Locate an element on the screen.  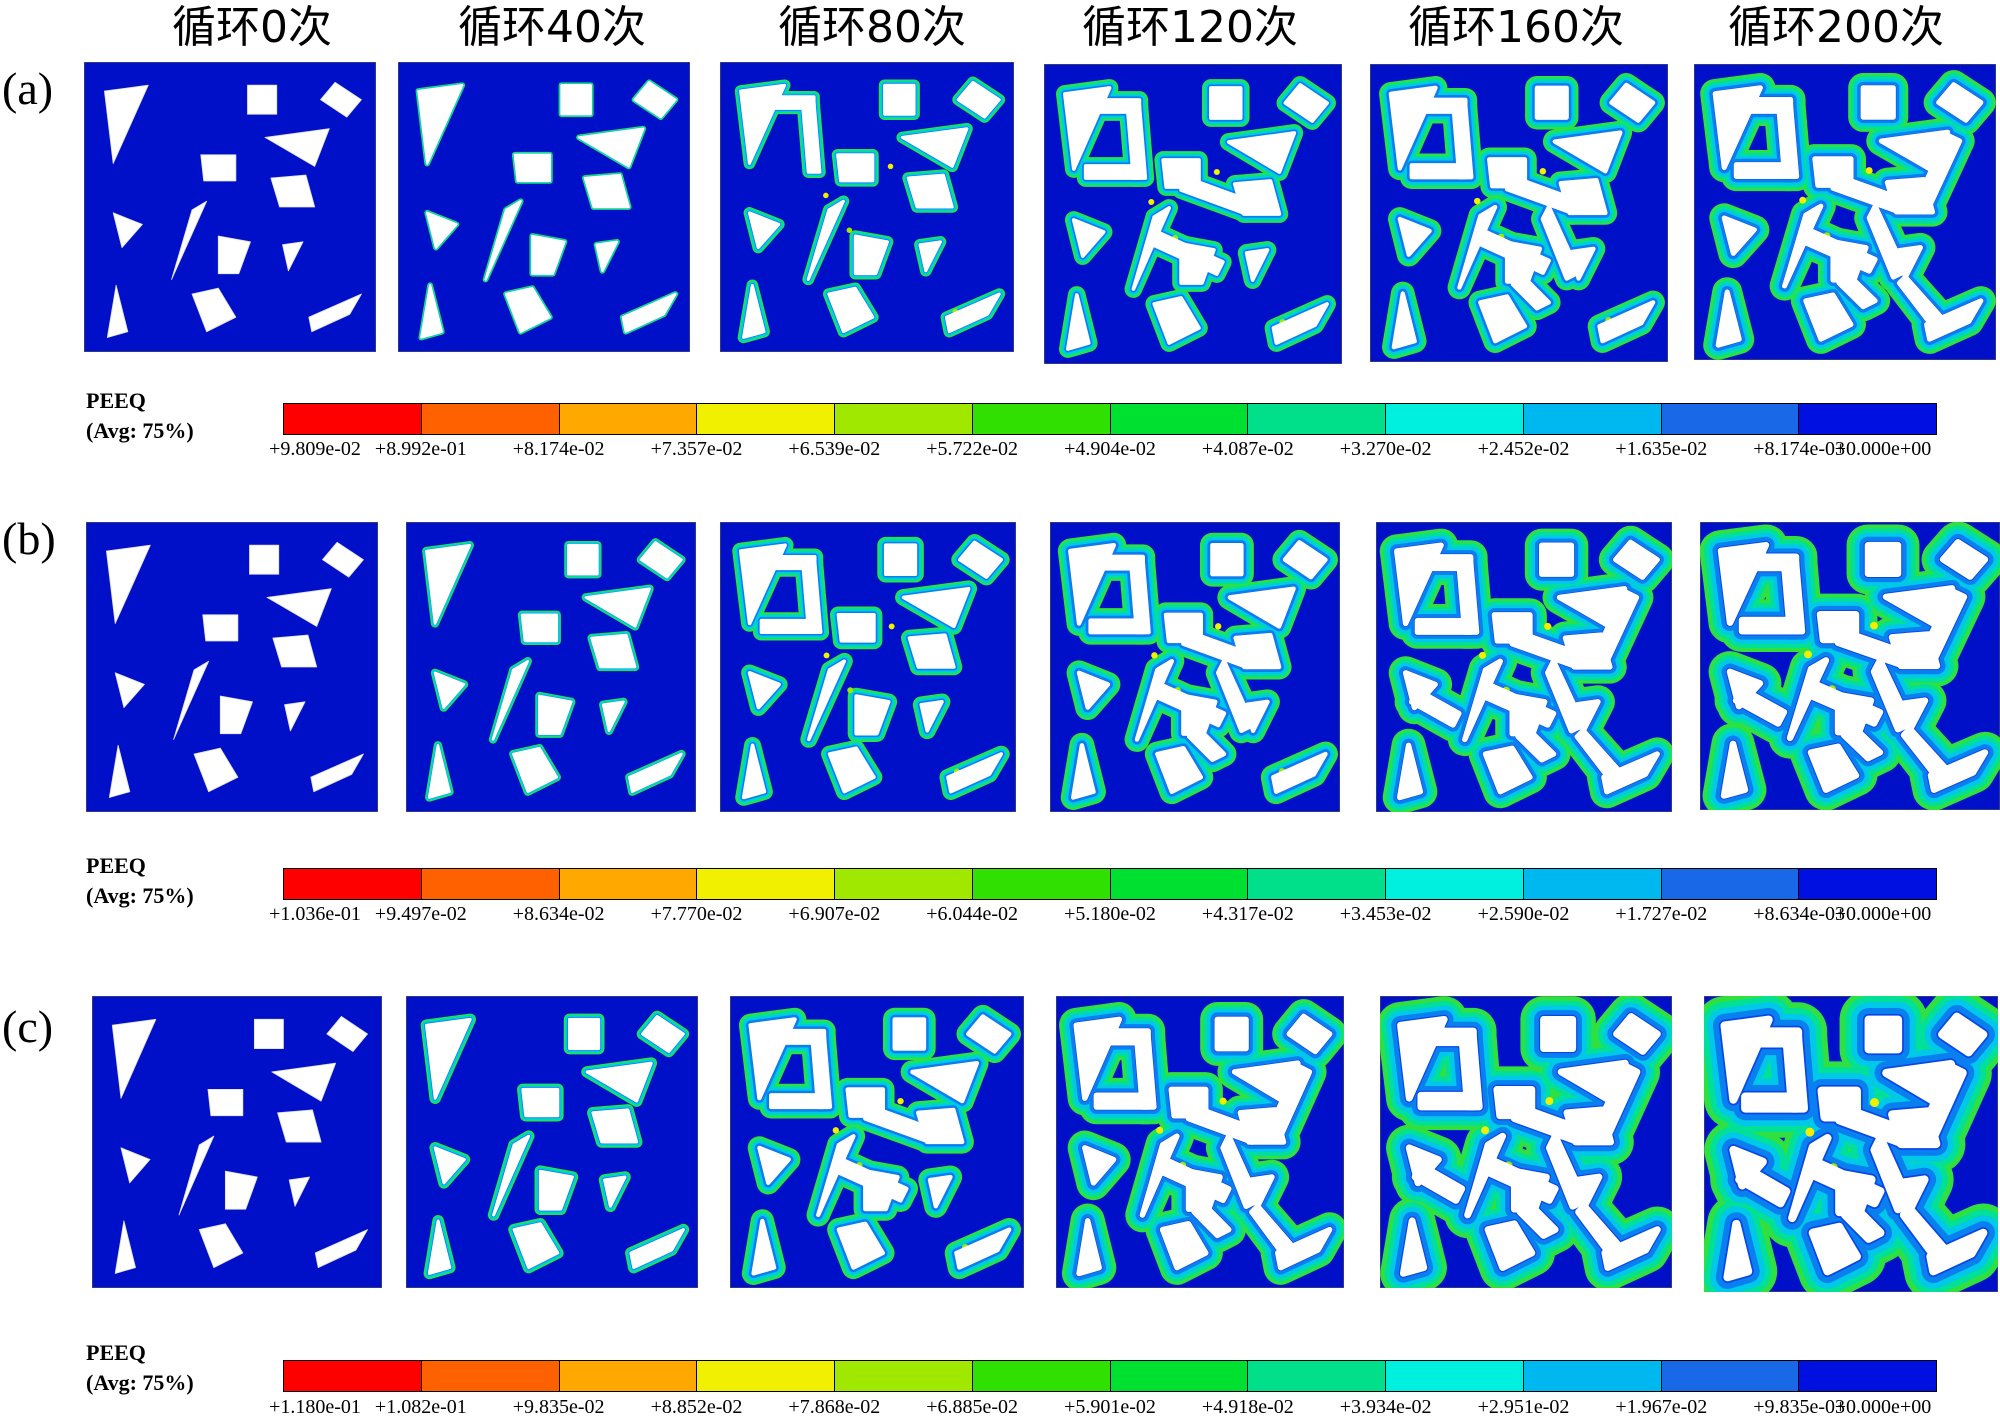
column-title-1: 循环40次 is located at coordinates (552, 27).